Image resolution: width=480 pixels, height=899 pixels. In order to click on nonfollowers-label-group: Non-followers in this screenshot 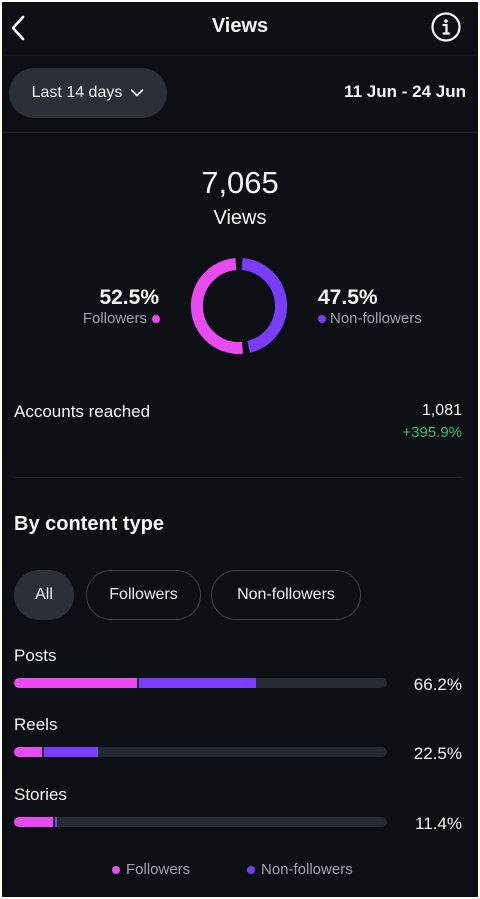, I will do `click(370, 318)`.